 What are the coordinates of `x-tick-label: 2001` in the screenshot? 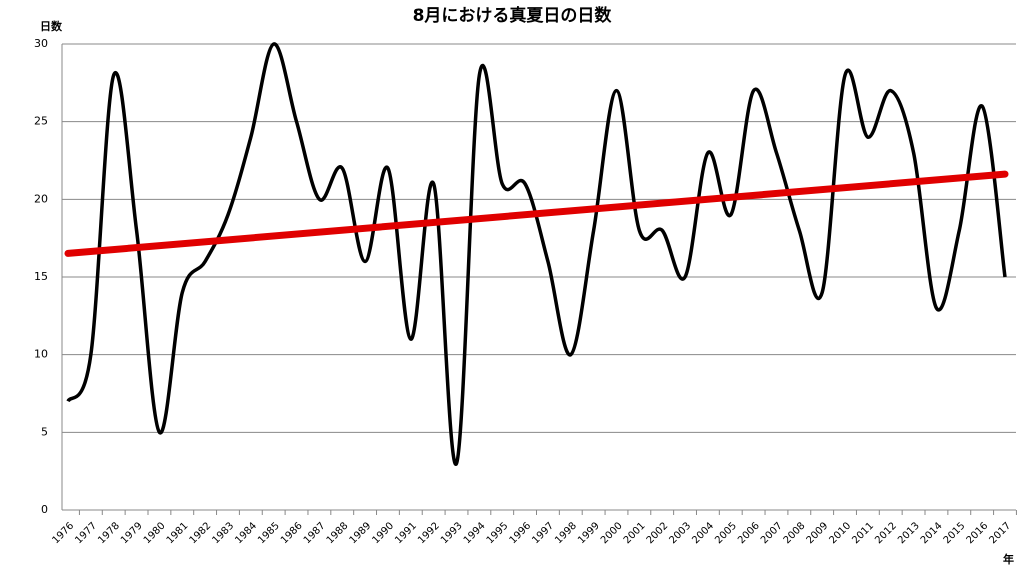 It's located at (635, 533).